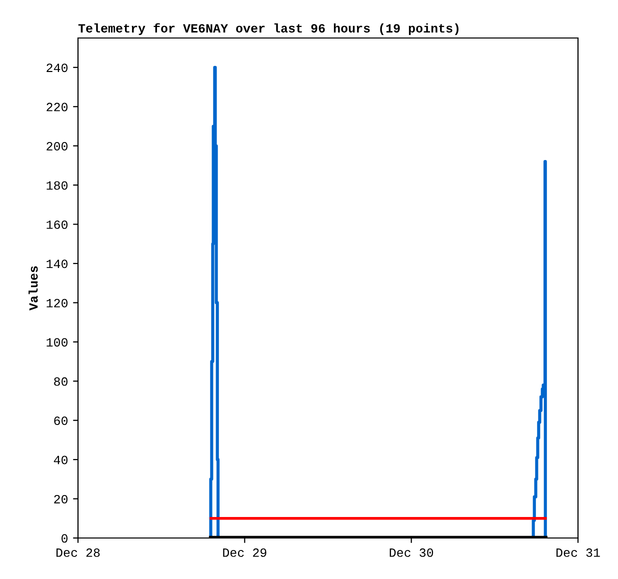 This screenshot has height=579, width=618. I want to click on x-tick-label: Dec 31, so click(578, 552).